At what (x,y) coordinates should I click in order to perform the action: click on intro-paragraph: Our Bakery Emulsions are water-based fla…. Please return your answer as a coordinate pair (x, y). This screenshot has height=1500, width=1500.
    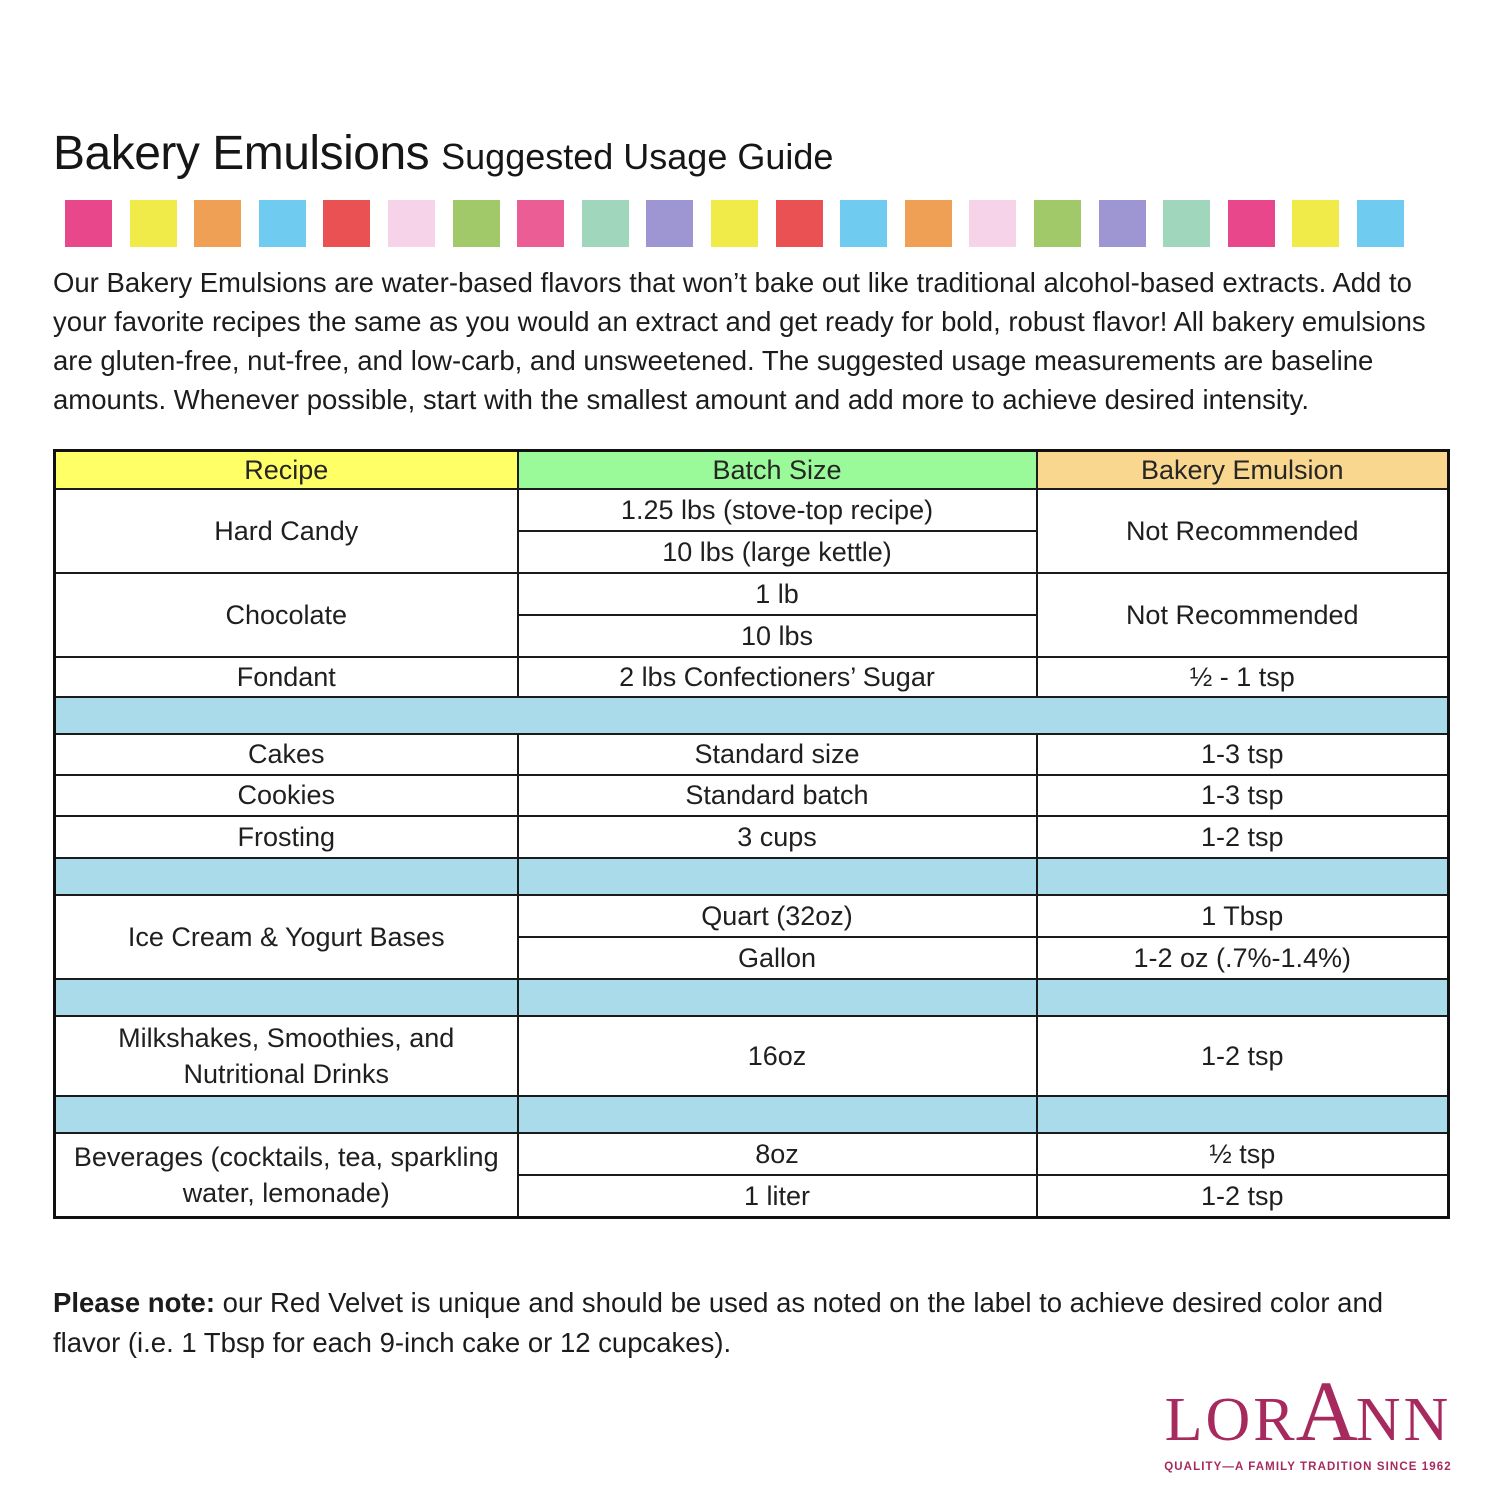
    Looking at the image, I should click on (739, 341).